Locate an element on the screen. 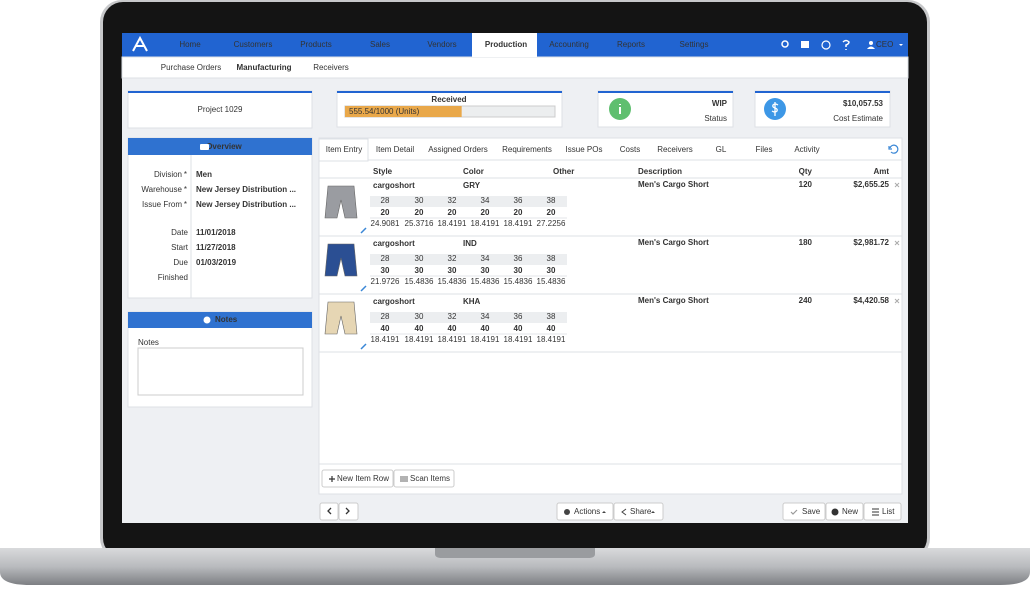 This screenshot has height=590, width=1030. actions-button-label: Actions is located at coordinates (587, 511).